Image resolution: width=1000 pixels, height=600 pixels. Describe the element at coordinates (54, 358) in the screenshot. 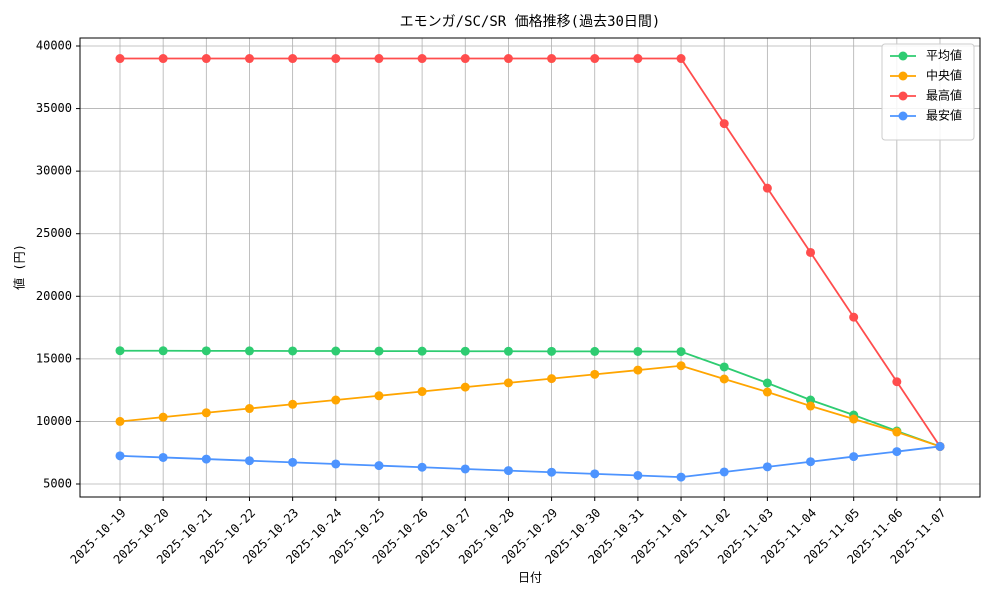

I see `y-tick-label: 15000` at that location.